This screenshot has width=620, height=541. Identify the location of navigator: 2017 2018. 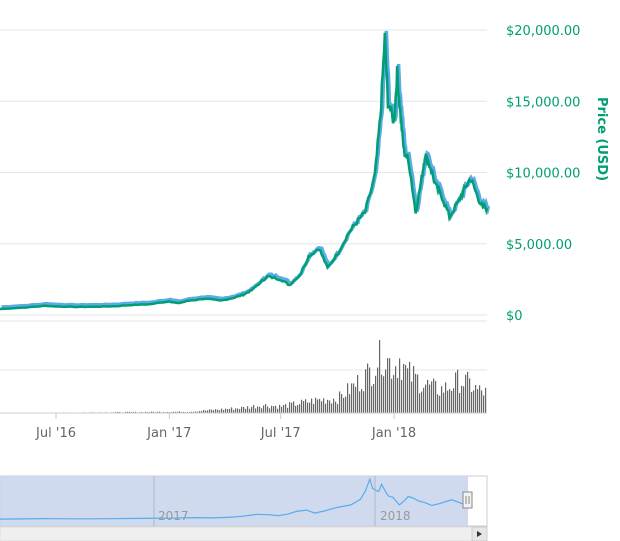
(244, 508).